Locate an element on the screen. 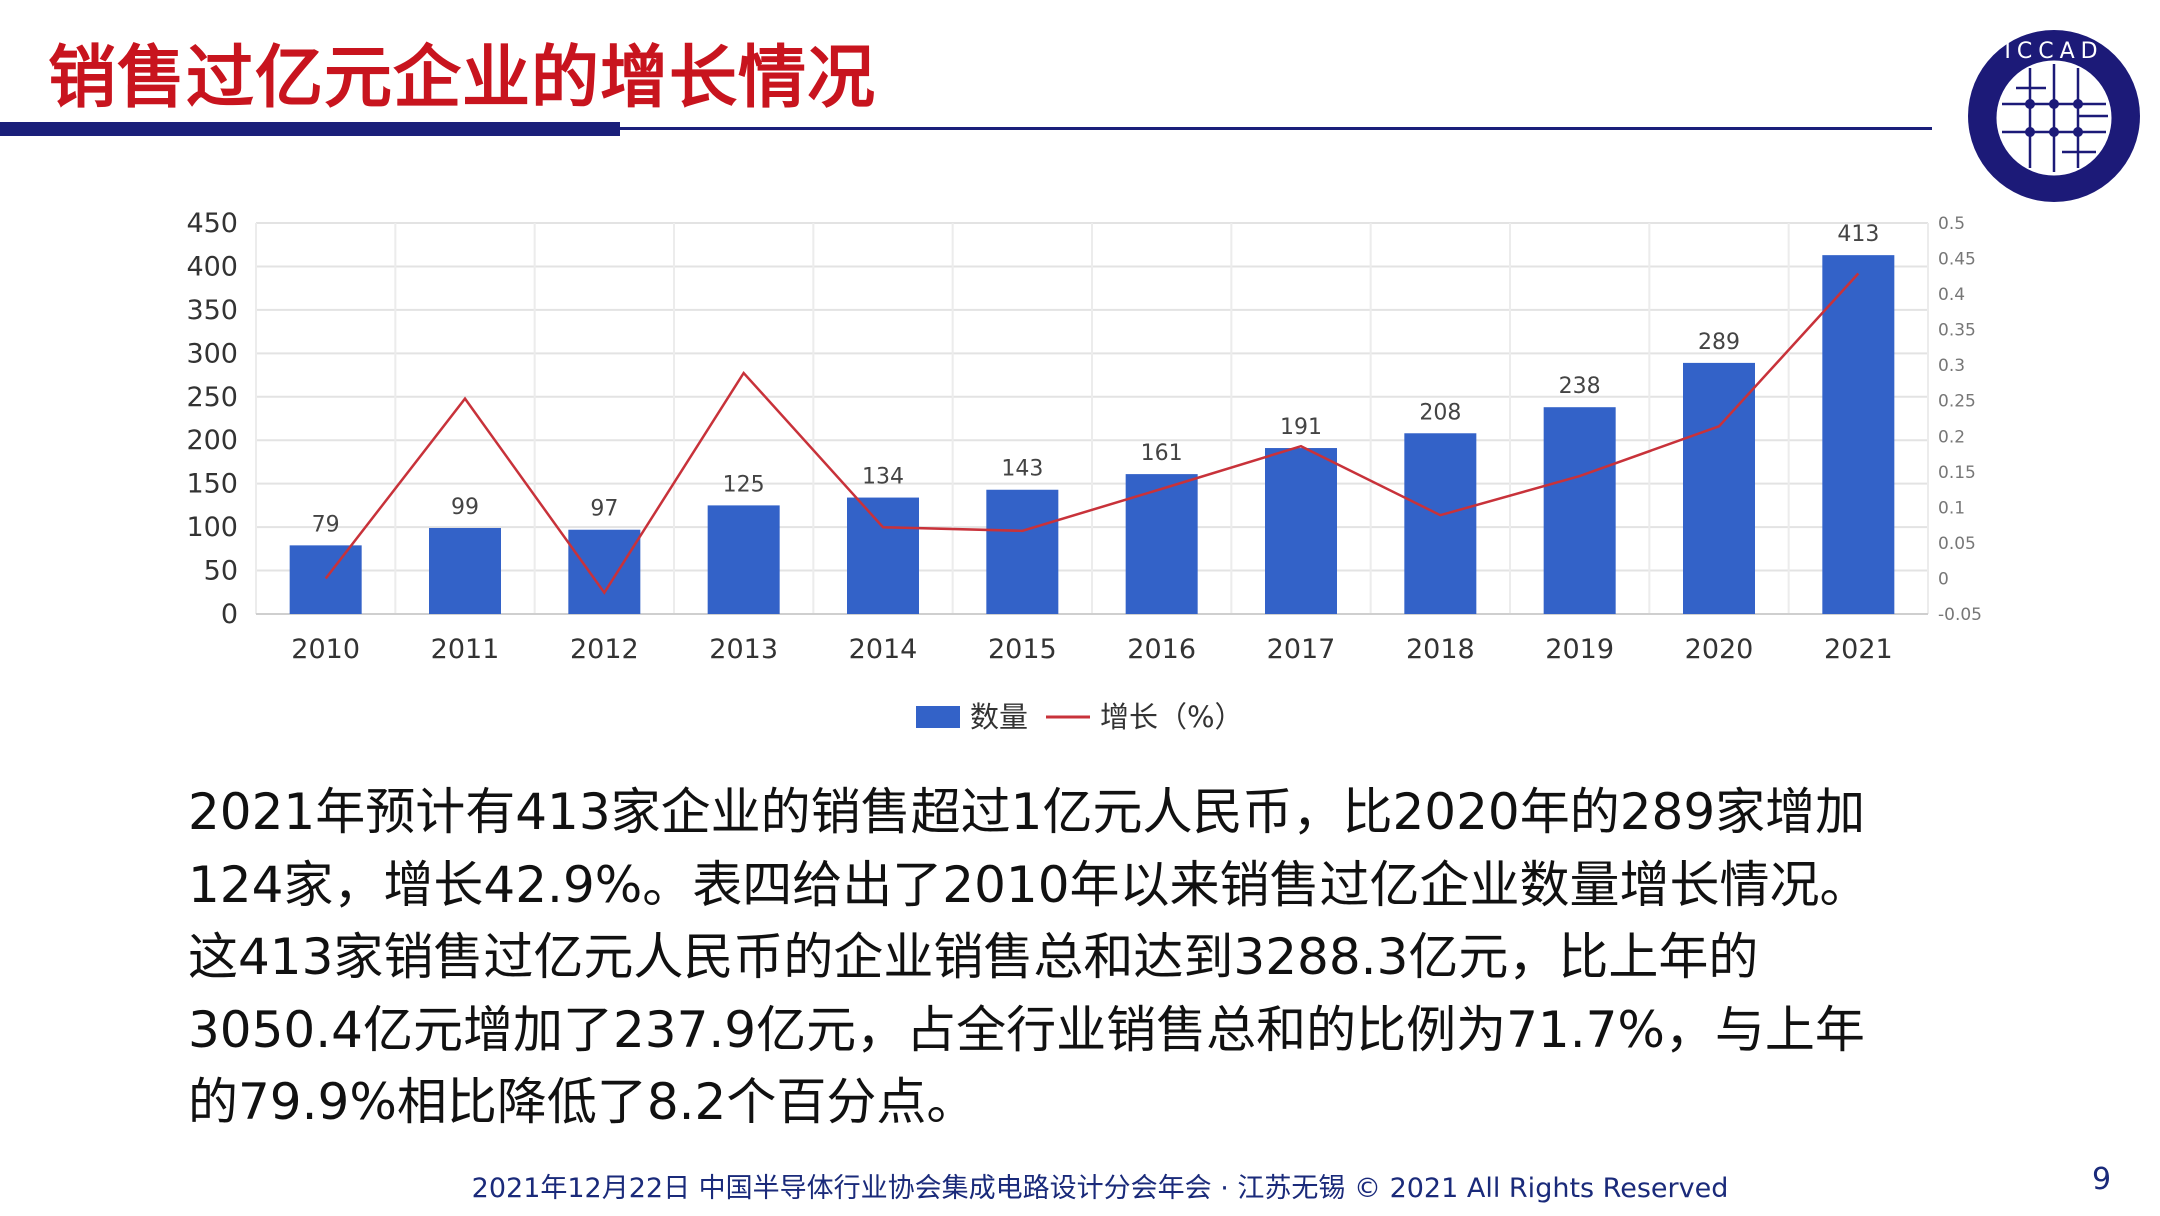  iccad-logo: ICCAD is located at coordinates (2054, 116).